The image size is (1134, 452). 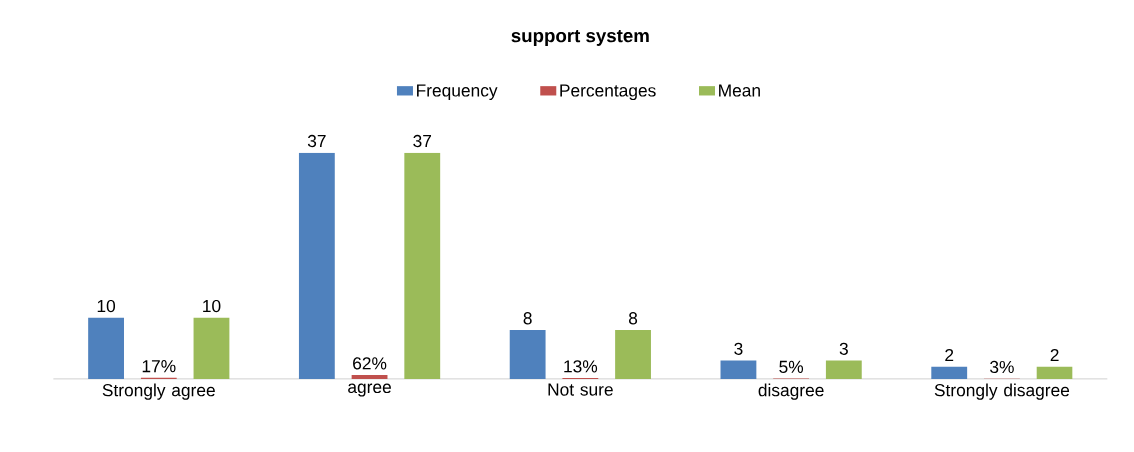 What do you see at coordinates (608, 92) in the screenshot?
I see `legend-label: Percentages` at bounding box center [608, 92].